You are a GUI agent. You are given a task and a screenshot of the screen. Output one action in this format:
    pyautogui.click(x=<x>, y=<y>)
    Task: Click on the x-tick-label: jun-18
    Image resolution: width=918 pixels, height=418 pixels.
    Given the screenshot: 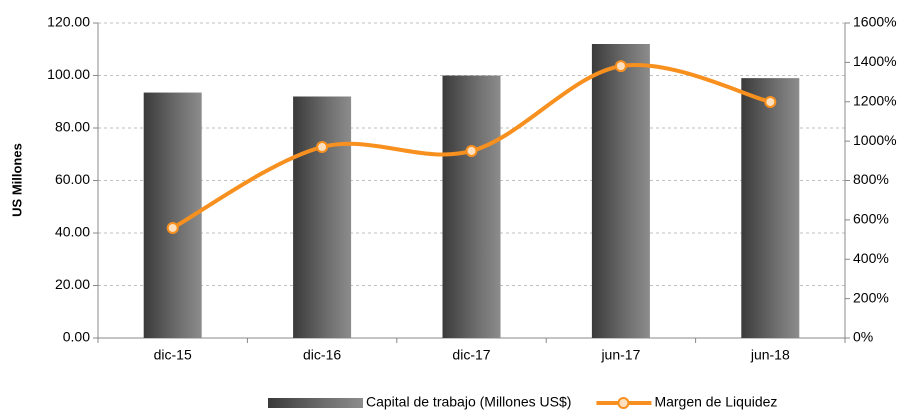 What is the action you would take?
    pyautogui.click(x=770, y=355)
    